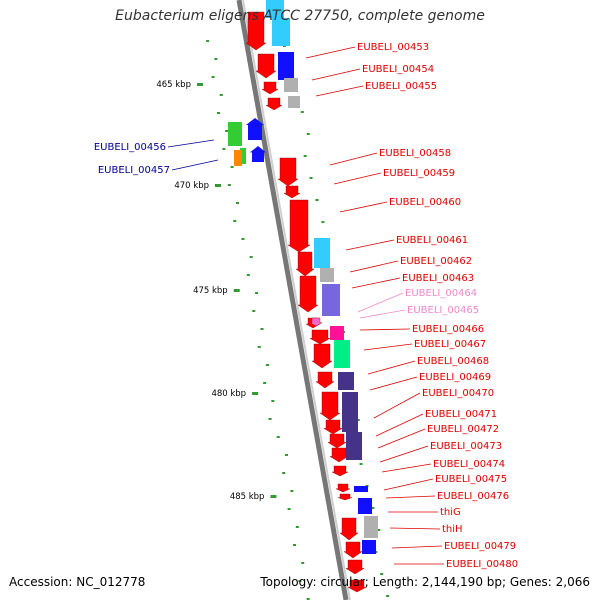 Image resolution: width=600 pixels, height=600 pixels. I want to click on accession-text: Accession: NC_012778, so click(77, 582).